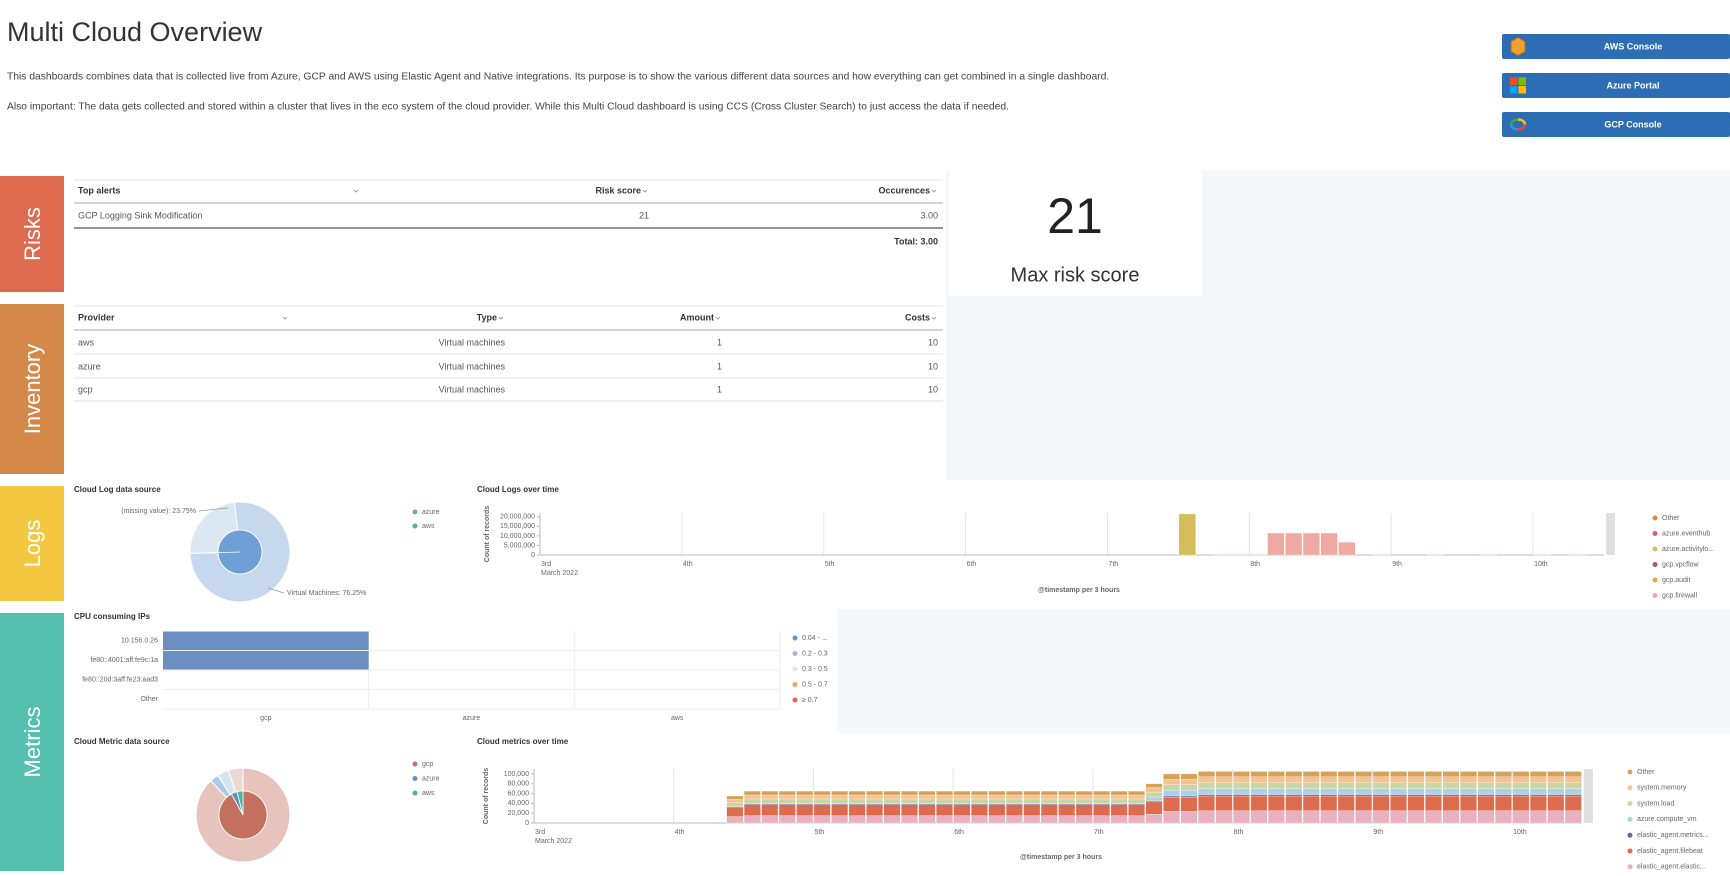  I want to click on y-tick-label: 40,000, so click(519, 803).